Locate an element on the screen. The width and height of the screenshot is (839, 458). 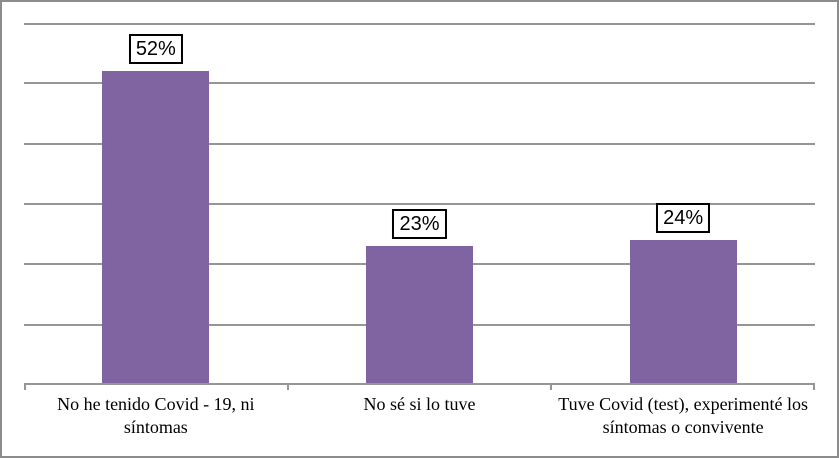
data-label-box: 24% is located at coordinates (683, 218).